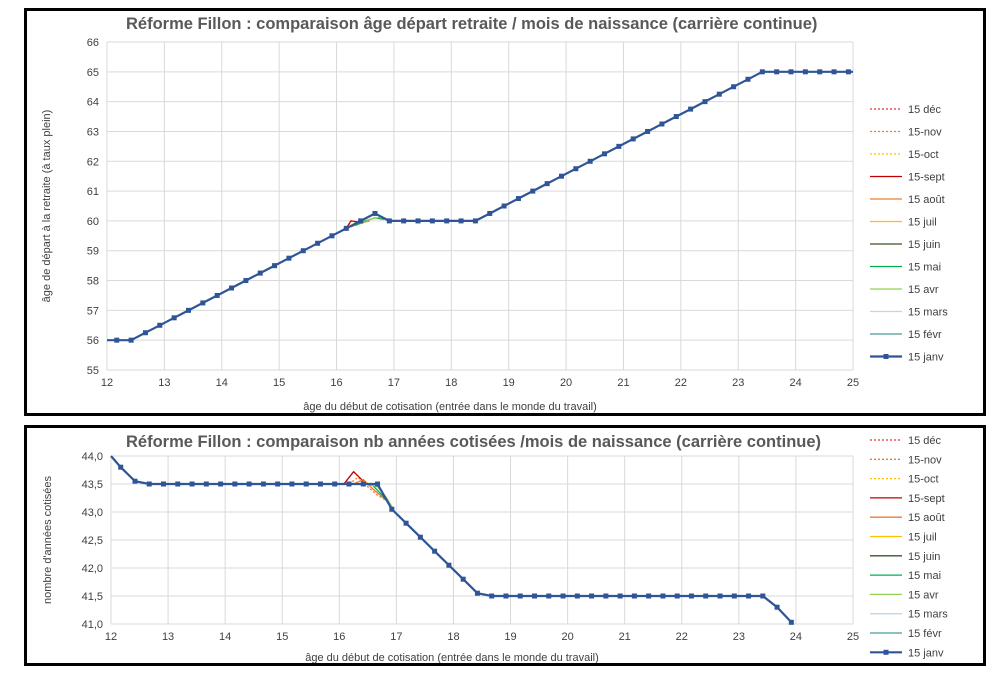 This screenshot has width=994, height=680. Describe the element at coordinates (926, 200) in the screenshot. I see `legend-label: 15 août` at that location.